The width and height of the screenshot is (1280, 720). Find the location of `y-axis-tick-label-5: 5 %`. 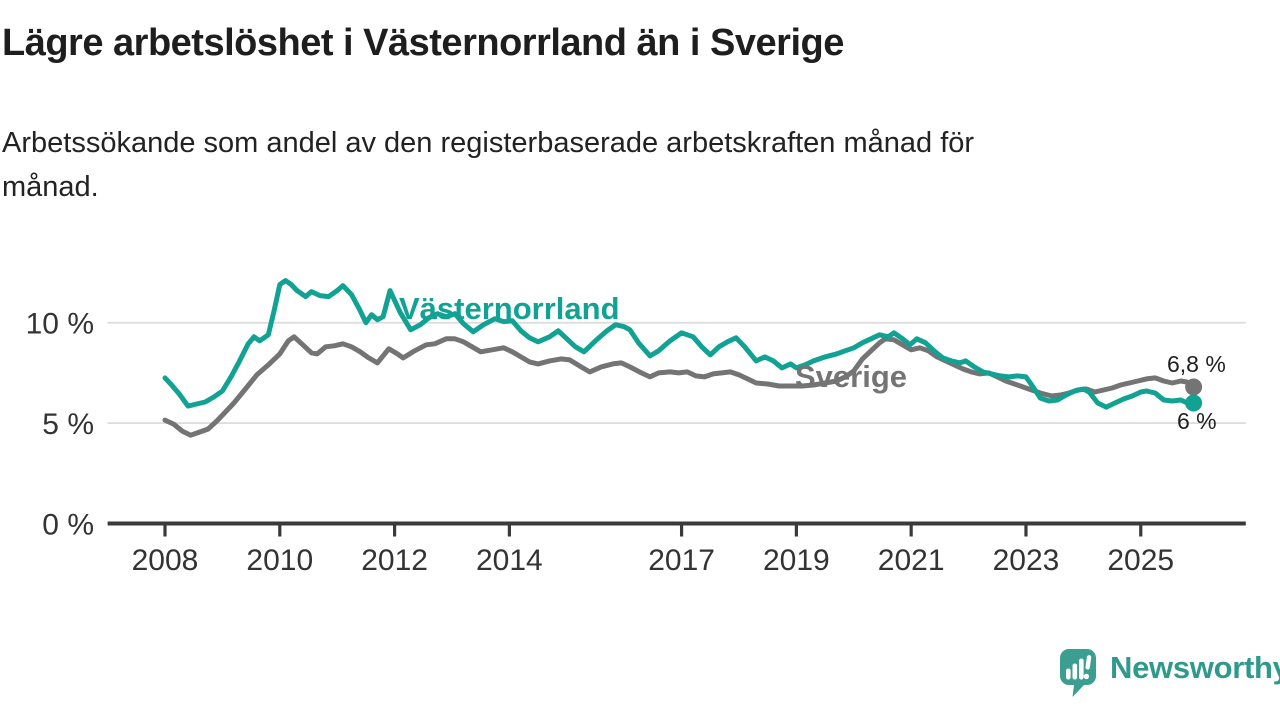

y-axis-tick-label-5: 5 % is located at coordinates (68, 424).